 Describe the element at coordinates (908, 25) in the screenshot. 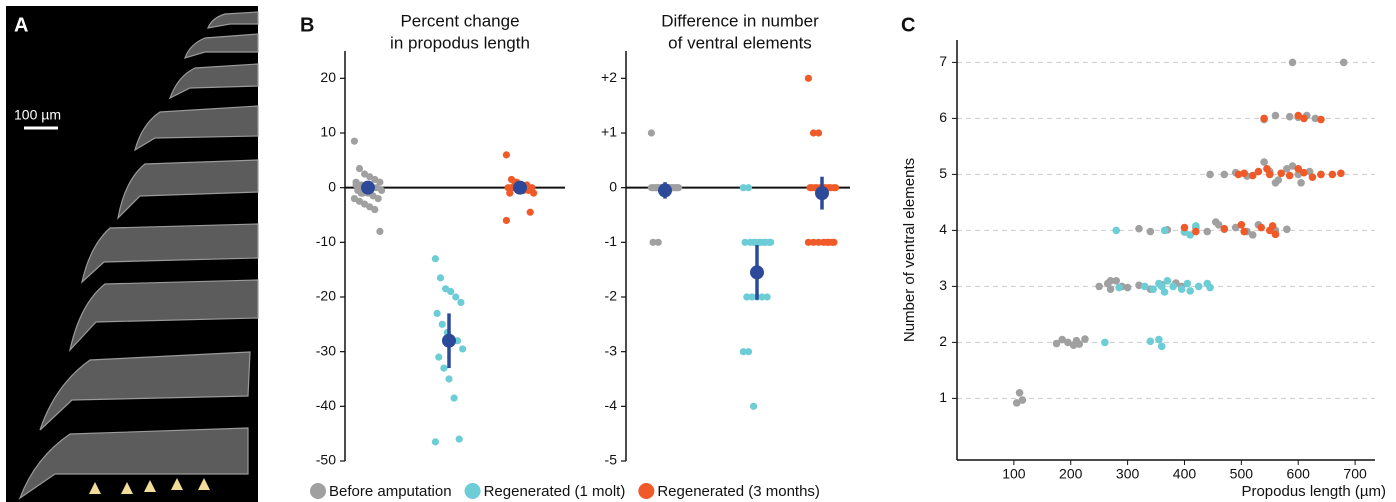

I see `panel-label: C` at that location.